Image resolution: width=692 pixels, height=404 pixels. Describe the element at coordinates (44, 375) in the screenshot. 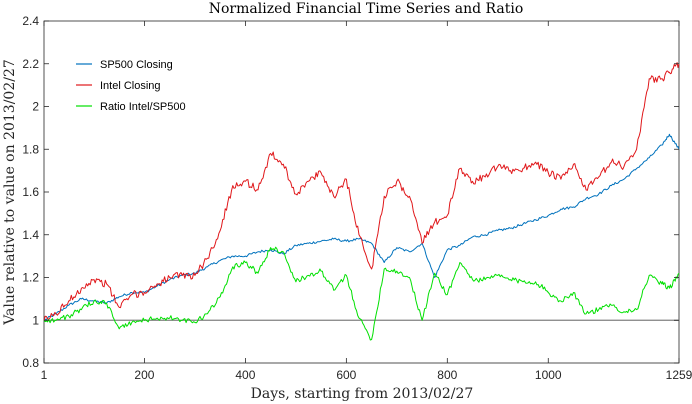

I see `x-tick-label: 1` at that location.